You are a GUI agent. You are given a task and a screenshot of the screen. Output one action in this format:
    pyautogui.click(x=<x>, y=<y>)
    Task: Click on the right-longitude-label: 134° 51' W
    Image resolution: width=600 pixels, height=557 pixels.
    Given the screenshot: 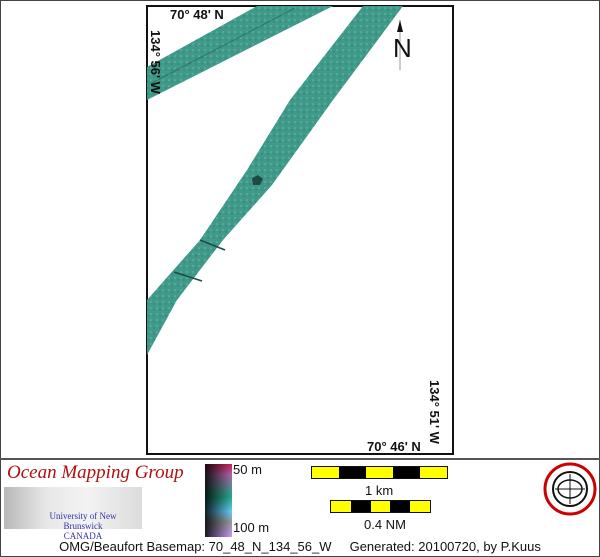 What is the action you would take?
    pyautogui.click(x=434, y=412)
    